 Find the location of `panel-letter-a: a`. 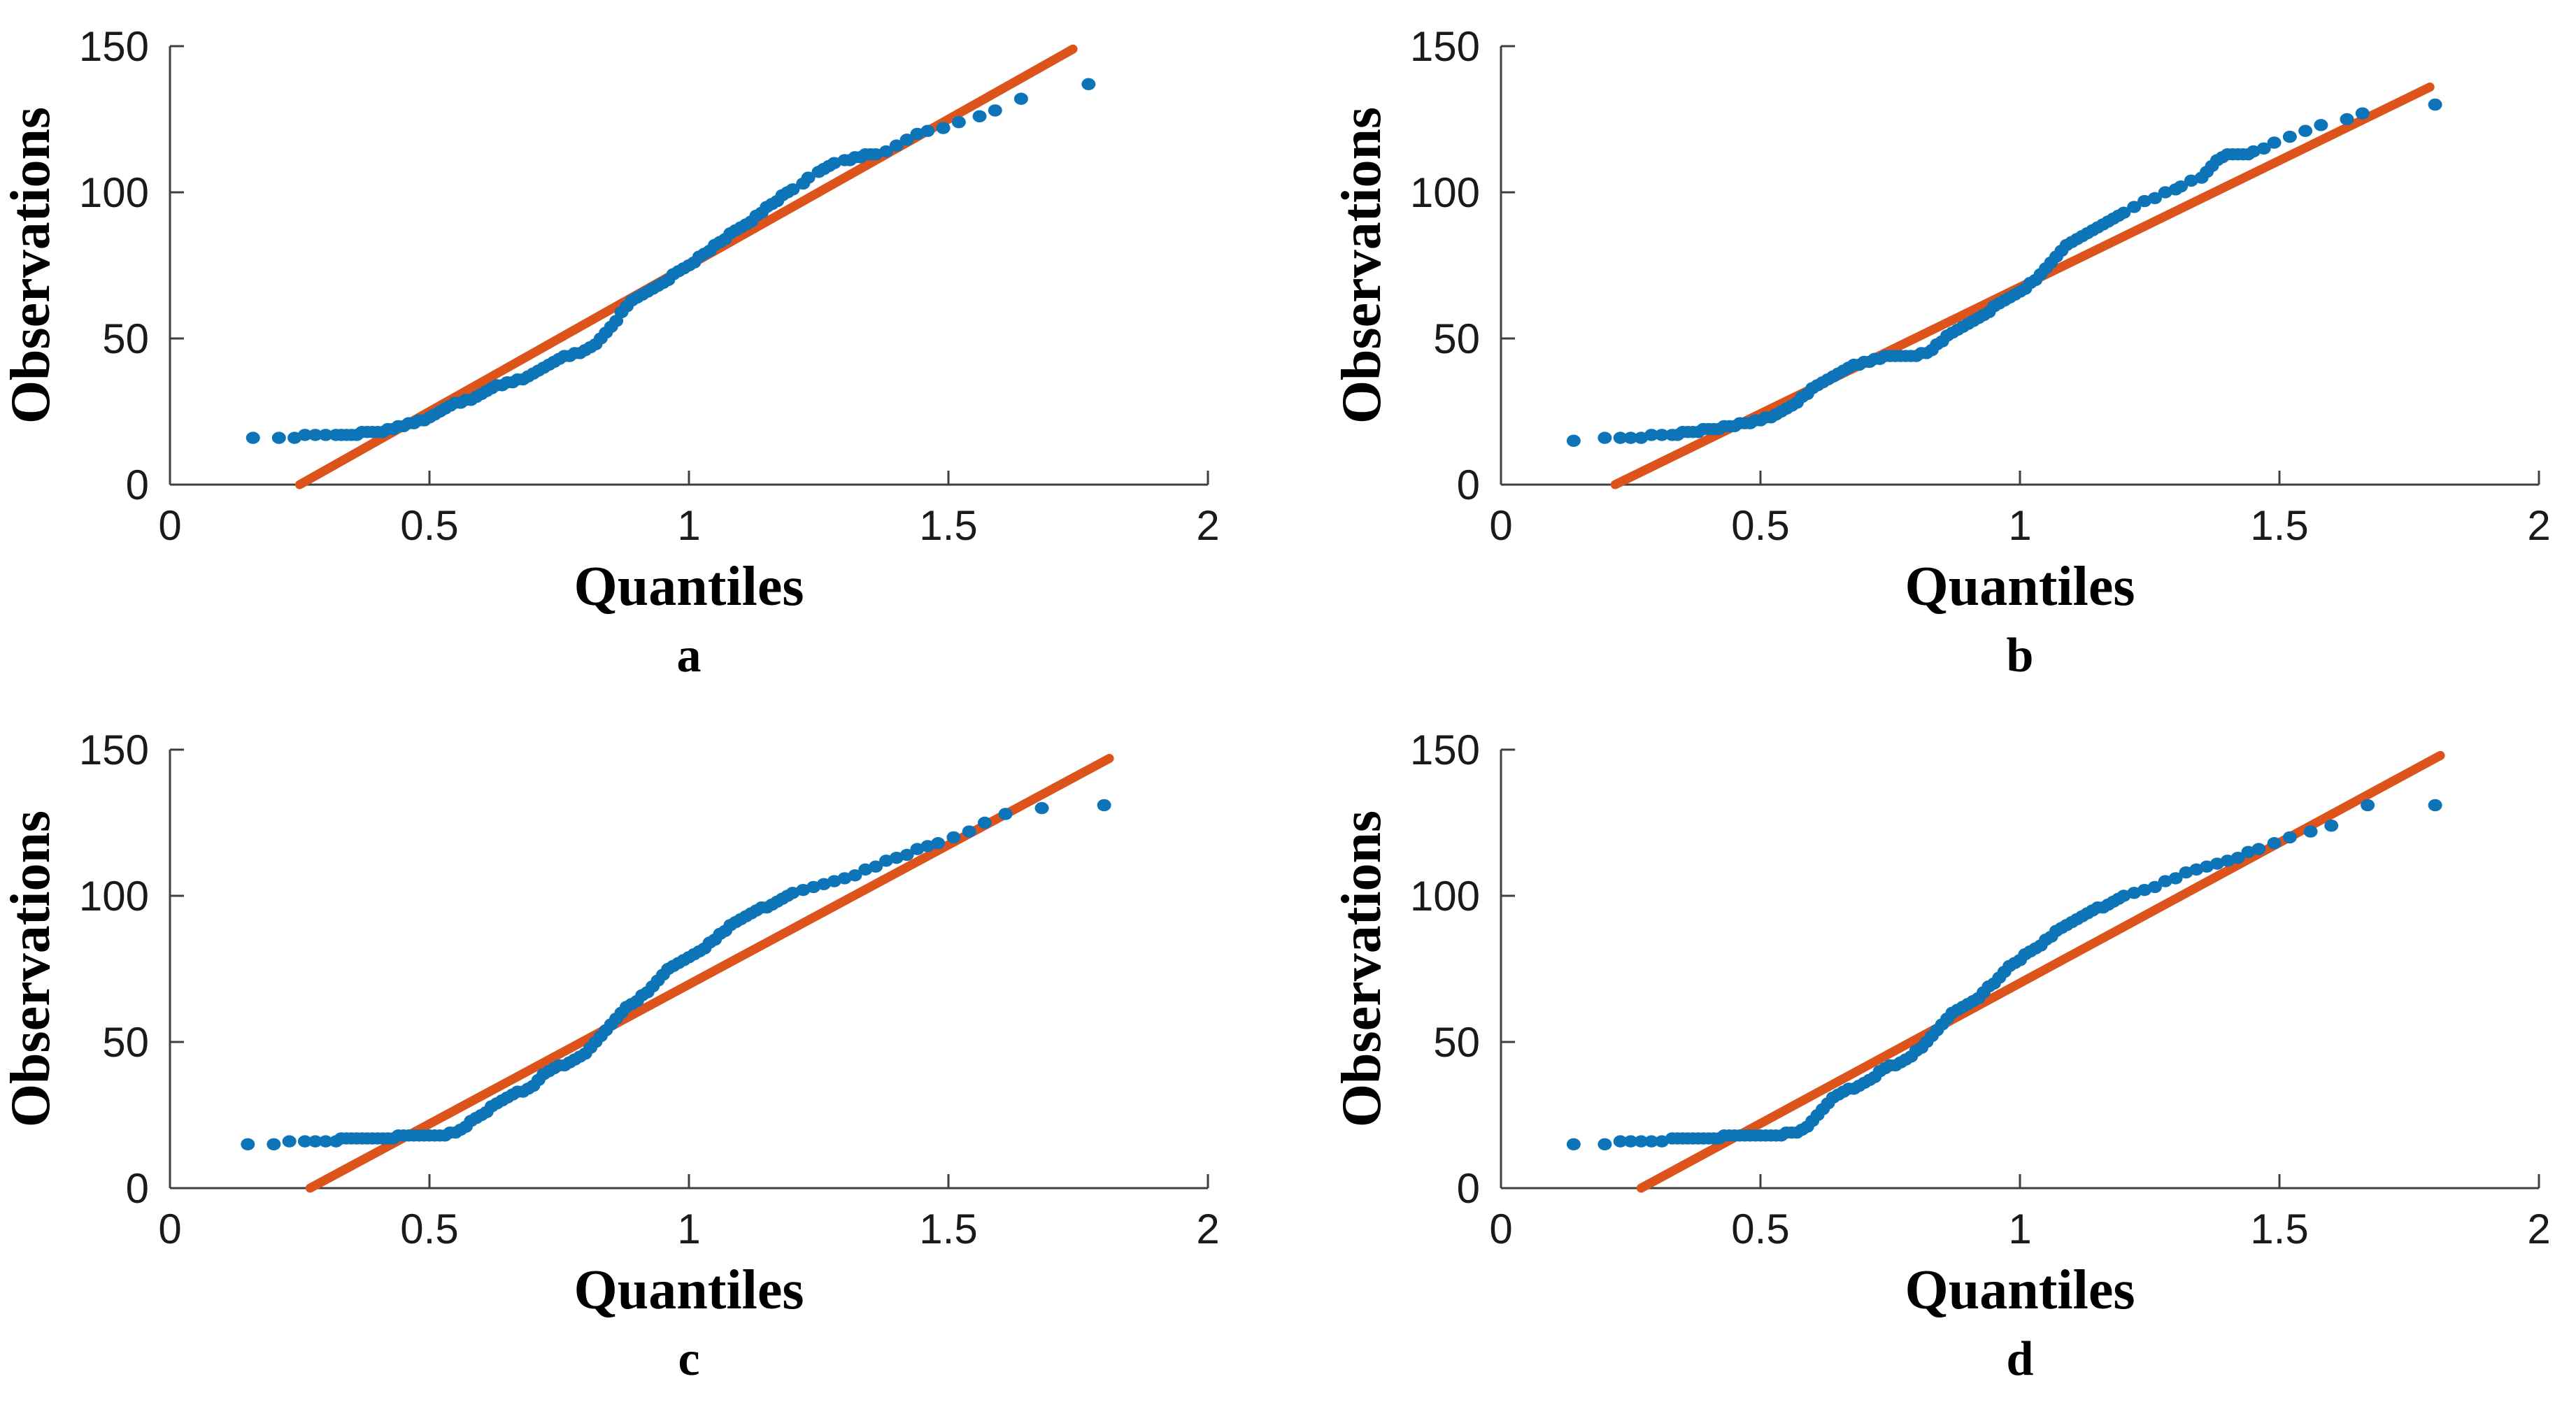

panel-letter-a: a is located at coordinates (689, 656).